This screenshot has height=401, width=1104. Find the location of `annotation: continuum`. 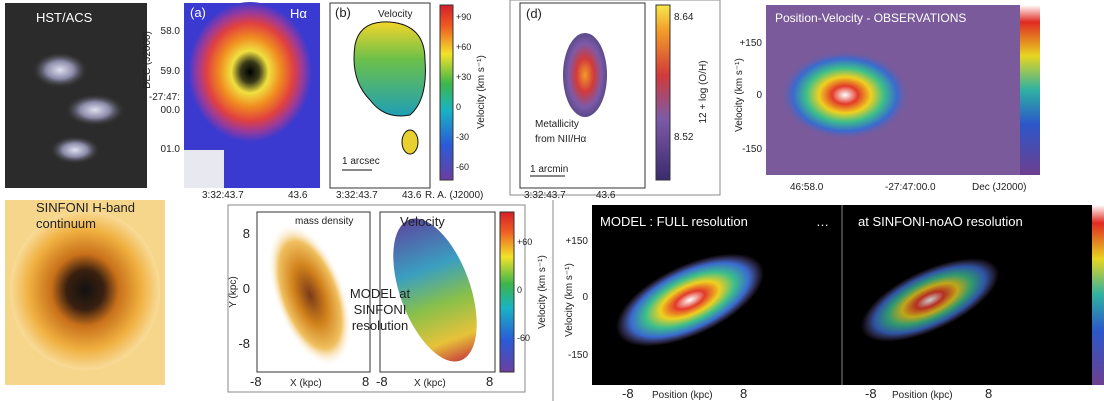

annotation: continuum is located at coordinates (66, 223).